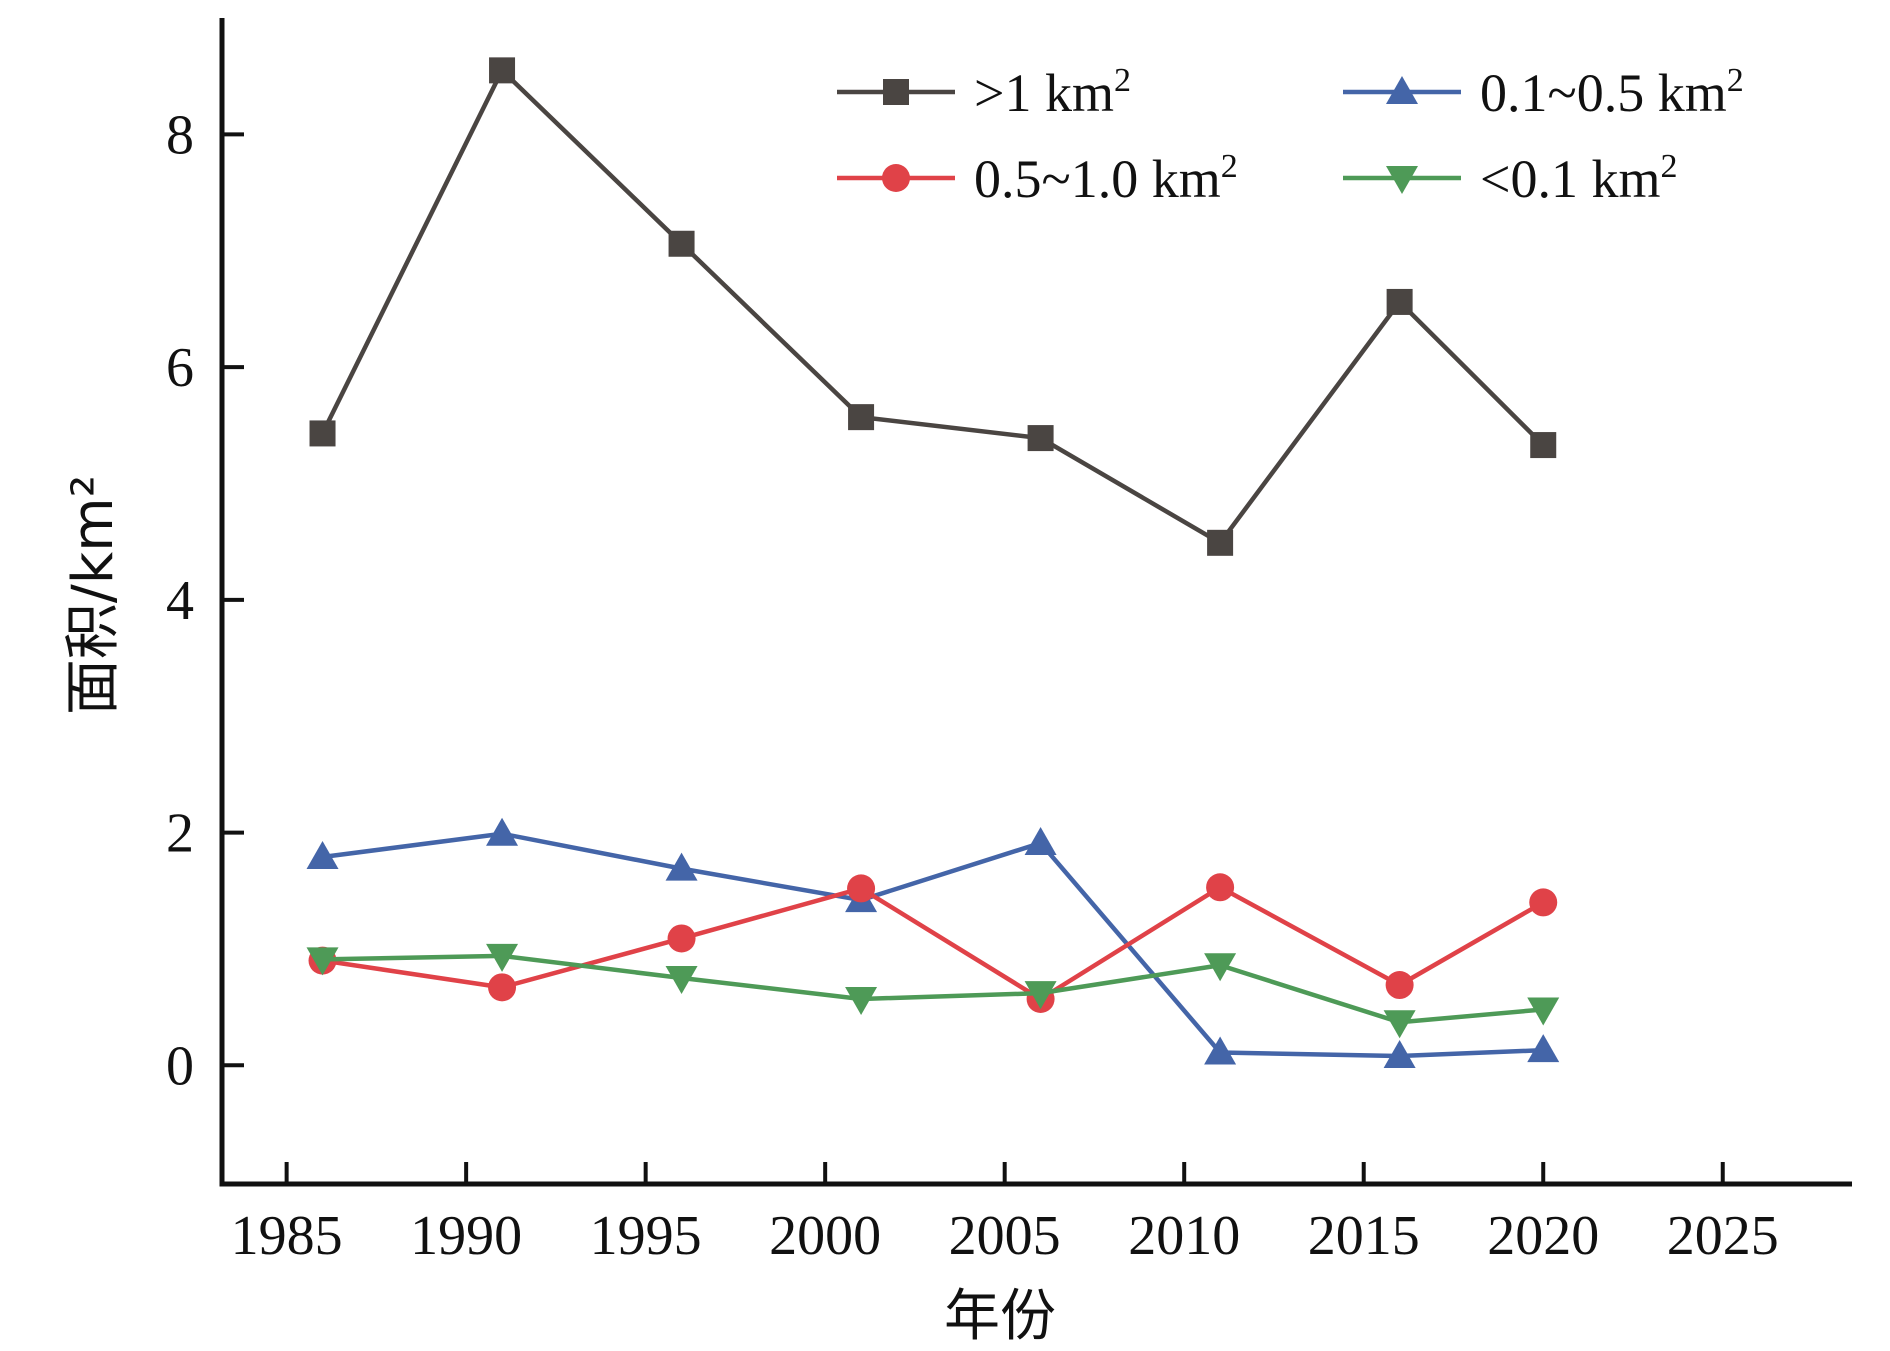 The height and width of the screenshot is (1351, 1890). What do you see at coordinates (1612, 92) in the screenshot?
I see `legend-label: 0.1~0.5 km2` at bounding box center [1612, 92].